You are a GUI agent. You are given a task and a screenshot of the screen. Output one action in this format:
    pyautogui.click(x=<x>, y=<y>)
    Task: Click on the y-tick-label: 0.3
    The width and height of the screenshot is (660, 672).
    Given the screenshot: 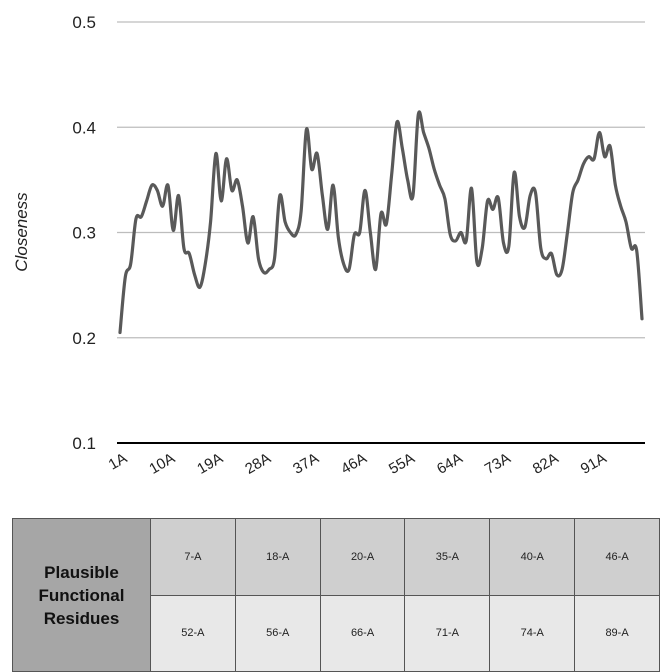 What is the action you would take?
    pyautogui.click(x=84, y=233)
    